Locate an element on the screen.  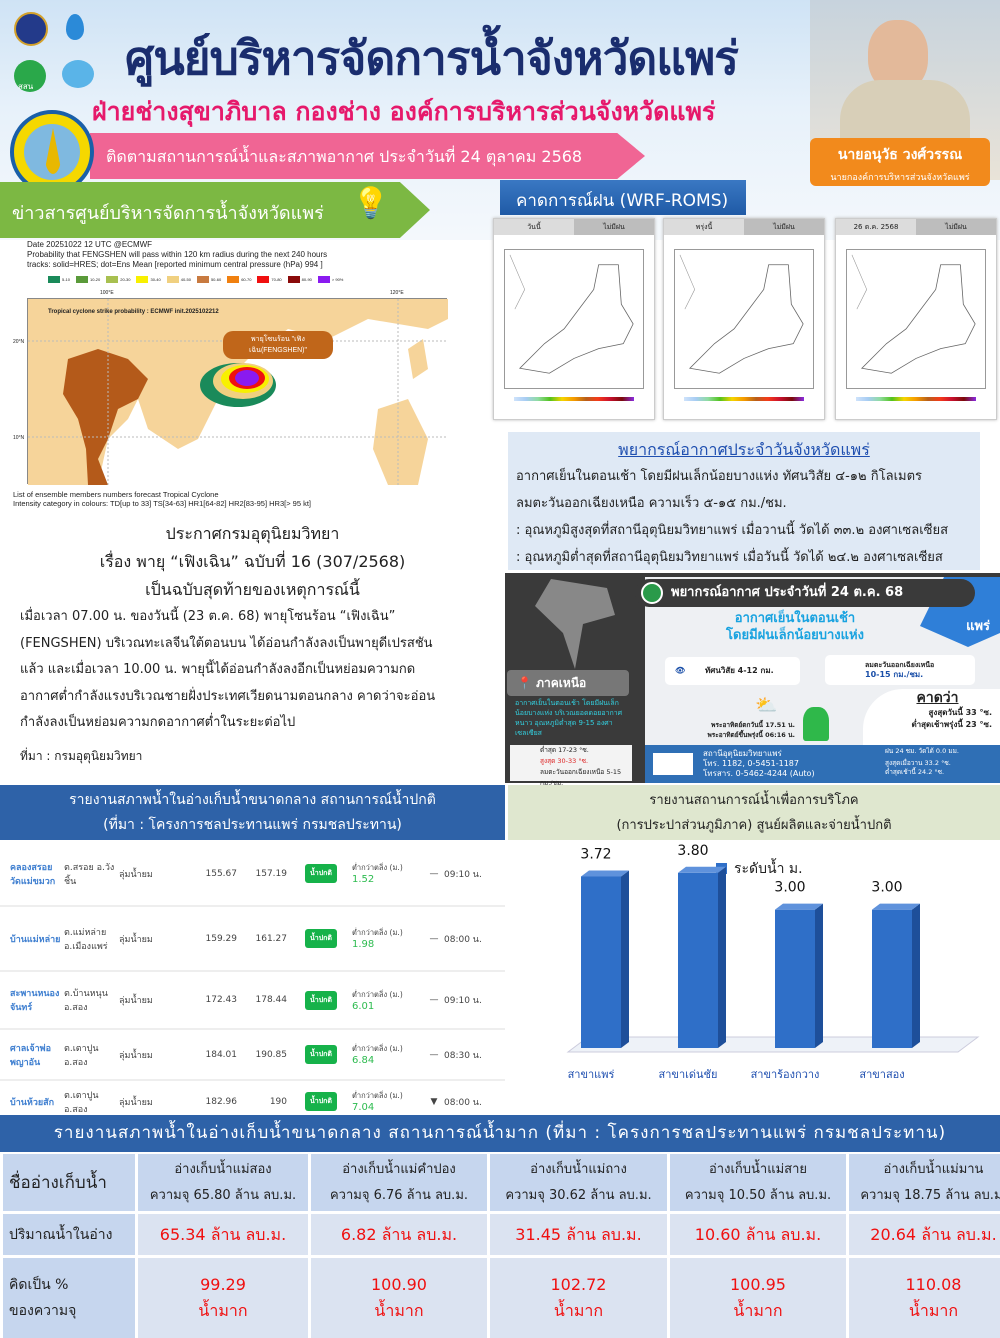
below-bank-value: 7.04 is located at coordinates (363, 1107).